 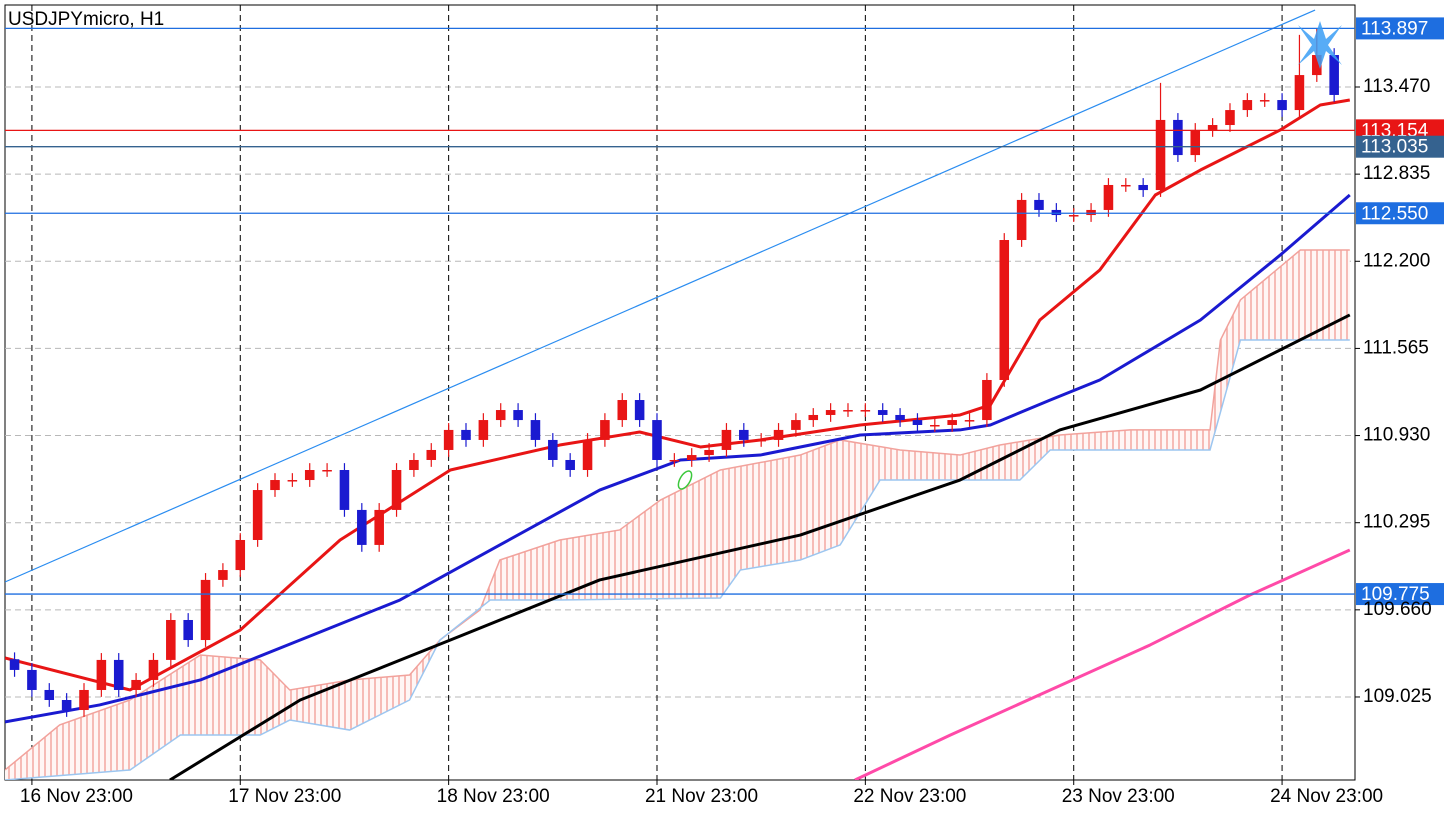 I want to click on price-level-label: 113.035, so click(x=1394, y=147).